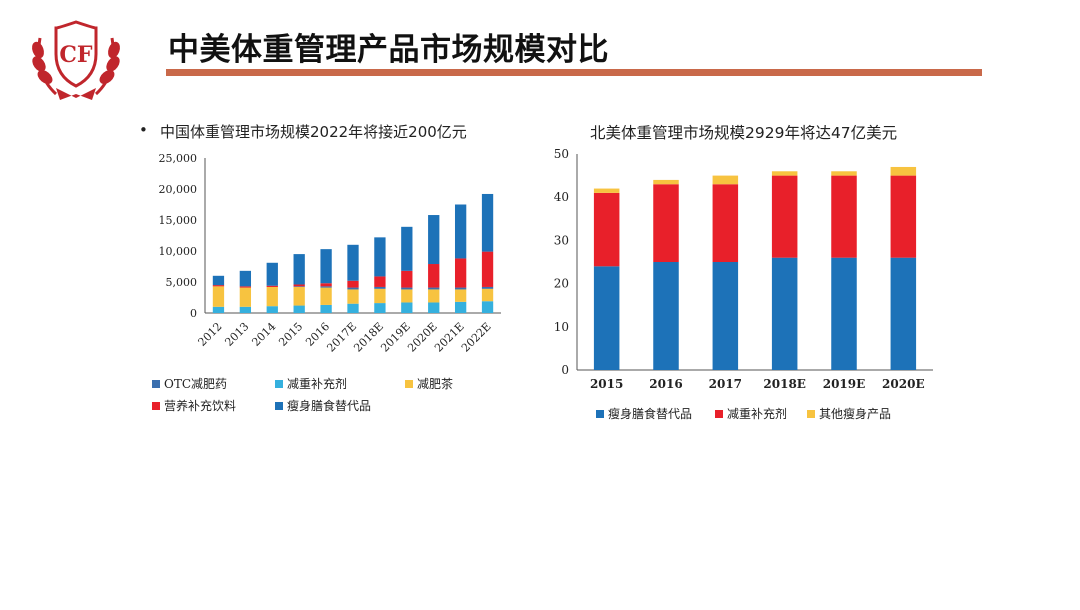 The width and height of the screenshot is (1080, 610). Describe the element at coordinates (236, 334) in the screenshot. I see `x-tick-label: 2013` at that location.